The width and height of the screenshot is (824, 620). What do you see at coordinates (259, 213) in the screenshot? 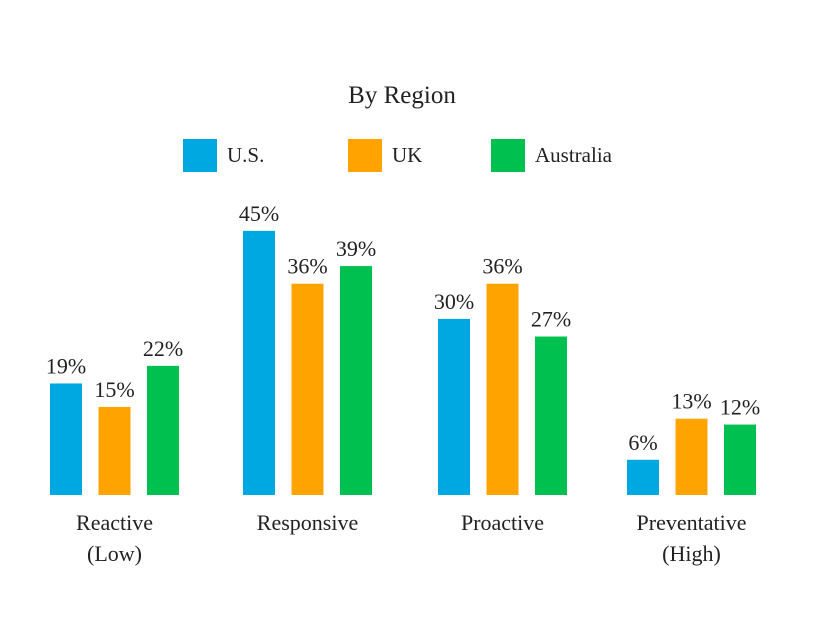
I see `data-label-1-0: 45%` at bounding box center [259, 213].